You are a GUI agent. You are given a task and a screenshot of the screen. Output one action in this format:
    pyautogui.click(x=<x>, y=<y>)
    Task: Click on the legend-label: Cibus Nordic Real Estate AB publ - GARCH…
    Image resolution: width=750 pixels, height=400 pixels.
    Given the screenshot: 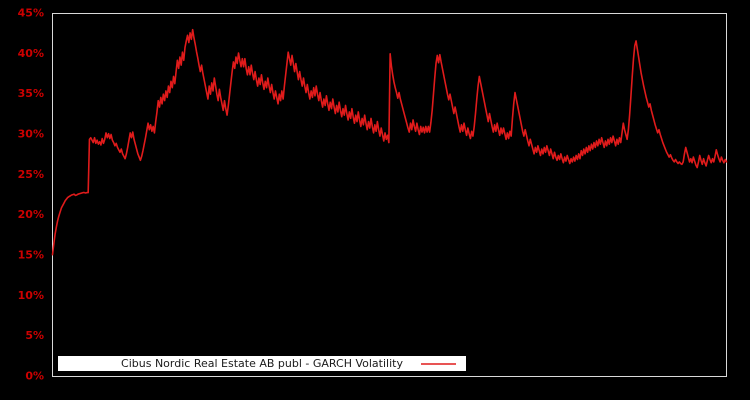 What is the action you would take?
    pyautogui.click(x=262, y=363)
    